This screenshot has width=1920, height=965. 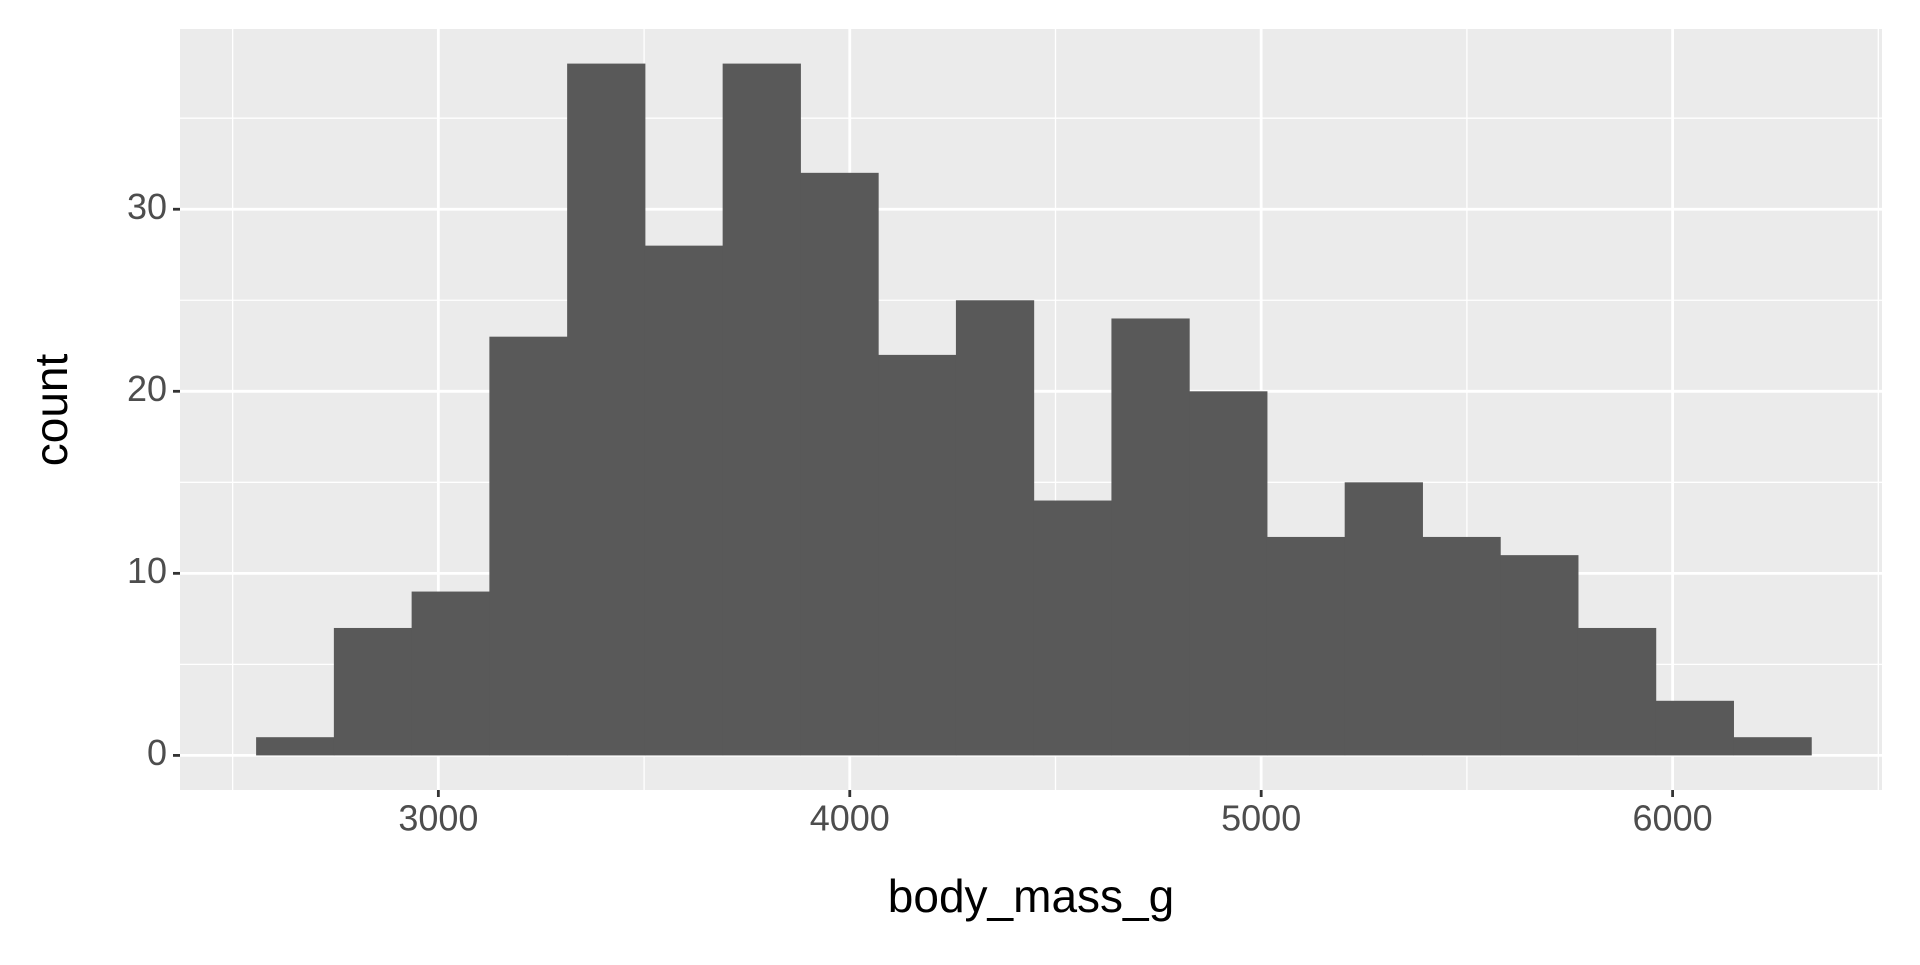 What do you see at coordinates (51, 410) in the screenshot?
I see `y-axis-title: count` at bounding box center [51, 410].